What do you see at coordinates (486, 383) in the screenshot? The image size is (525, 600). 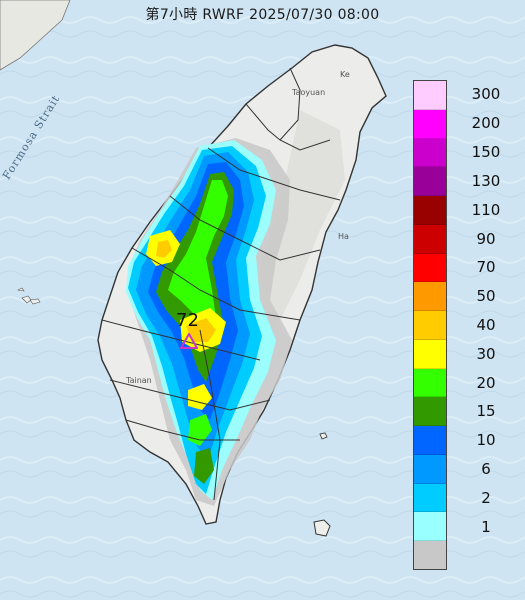 I see `legend-label: 20` at bounding box center [486, 383].